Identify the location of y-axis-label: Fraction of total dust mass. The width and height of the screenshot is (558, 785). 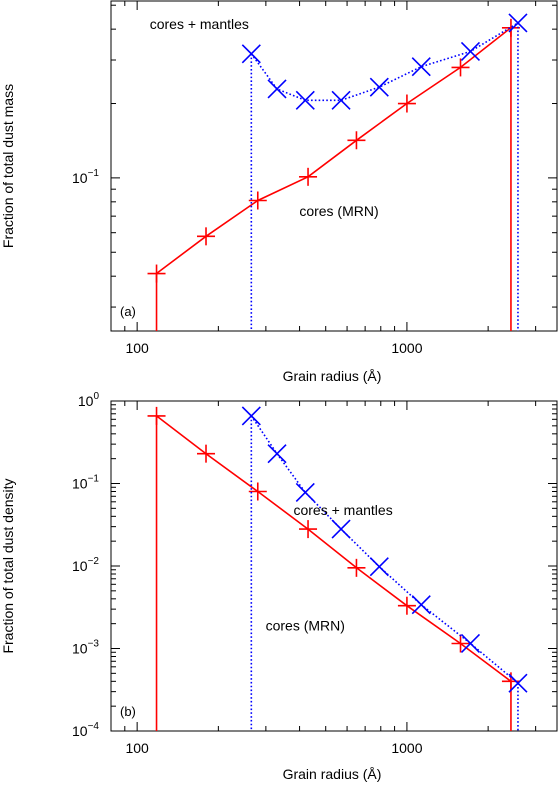
(8, 166).